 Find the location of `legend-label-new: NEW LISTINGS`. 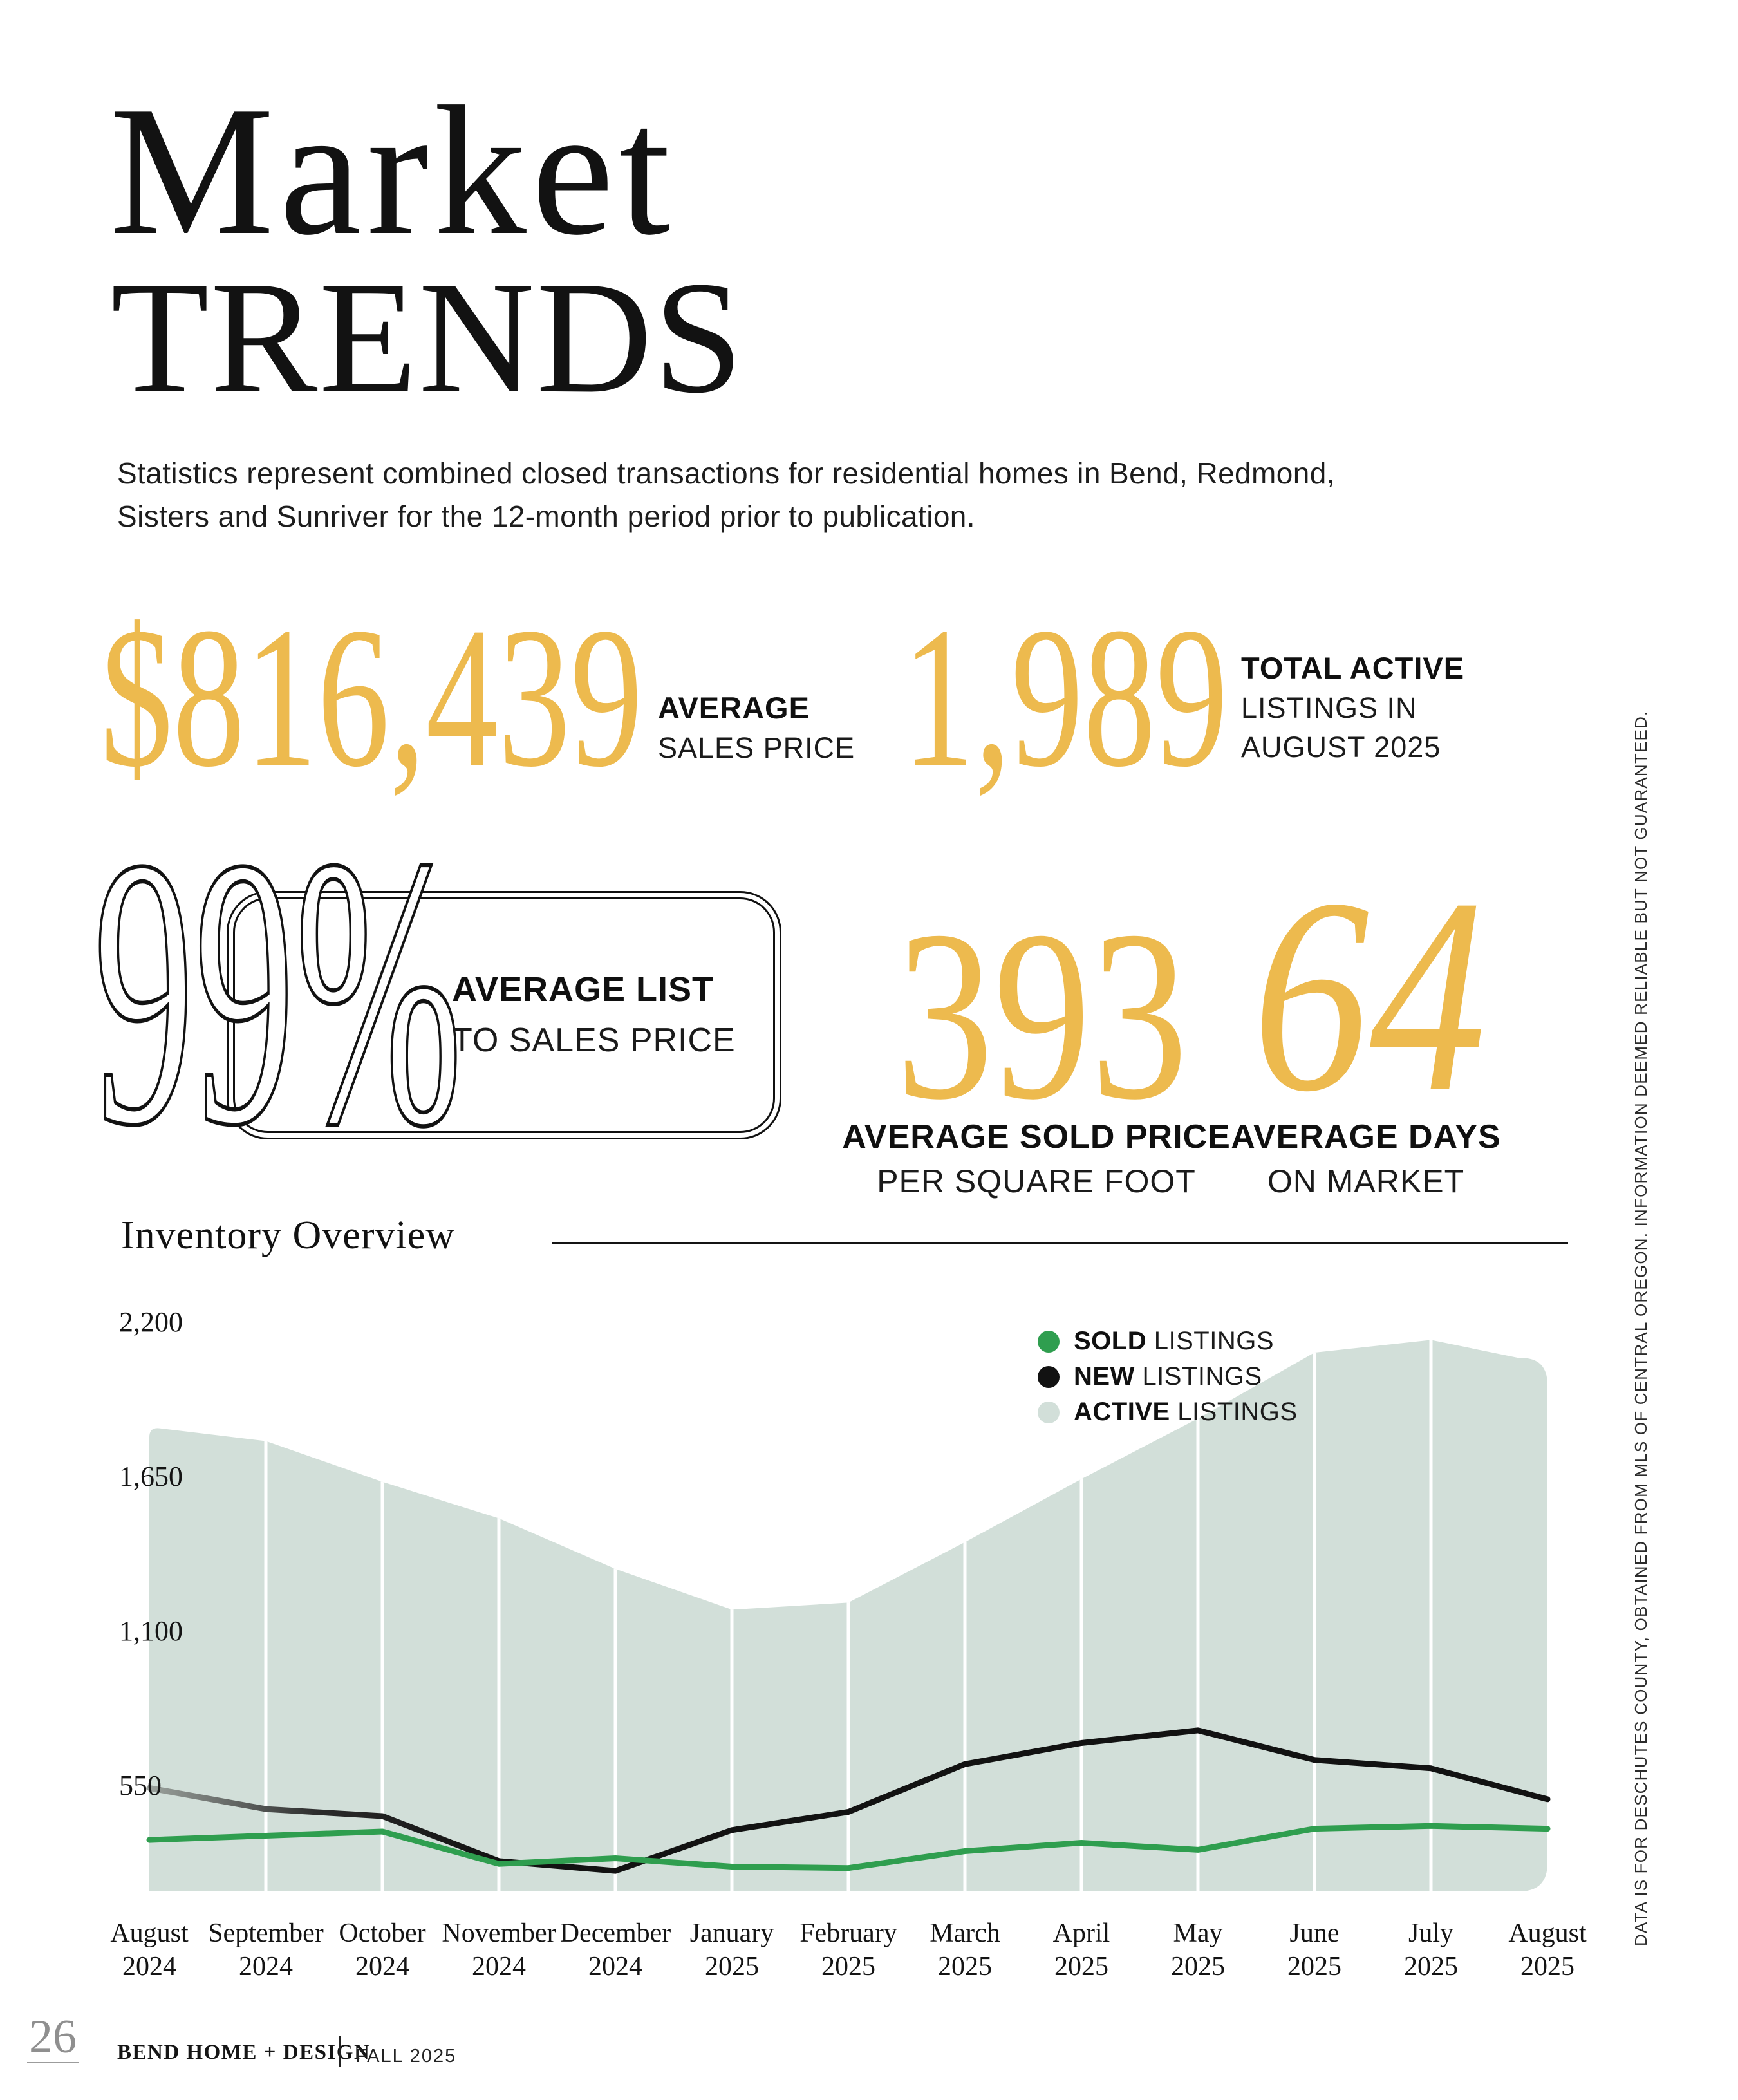

legend-label-new: NEW LISTINGS is located at coordinates (1168, 1376).